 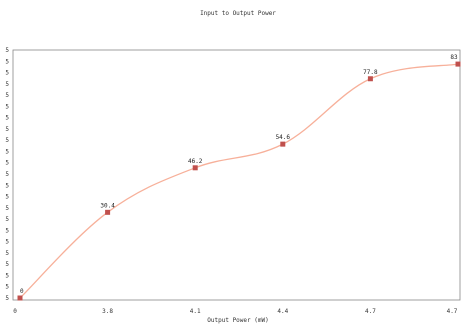 What do you see at coordinates (22, 291) in the screenshot?
I see `data-label: 0` at bounding box center [22, 291].